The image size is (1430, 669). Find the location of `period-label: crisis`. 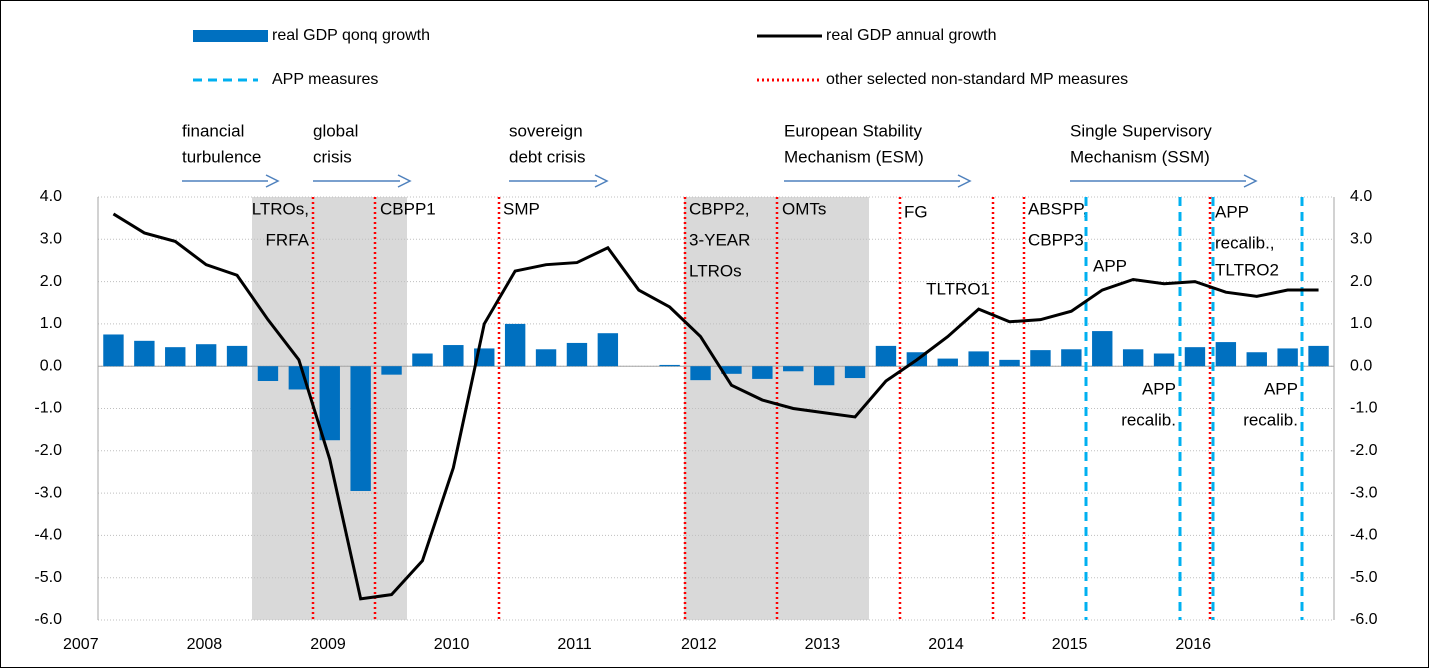

period-label: crisis is located at coordinates (332, 156).